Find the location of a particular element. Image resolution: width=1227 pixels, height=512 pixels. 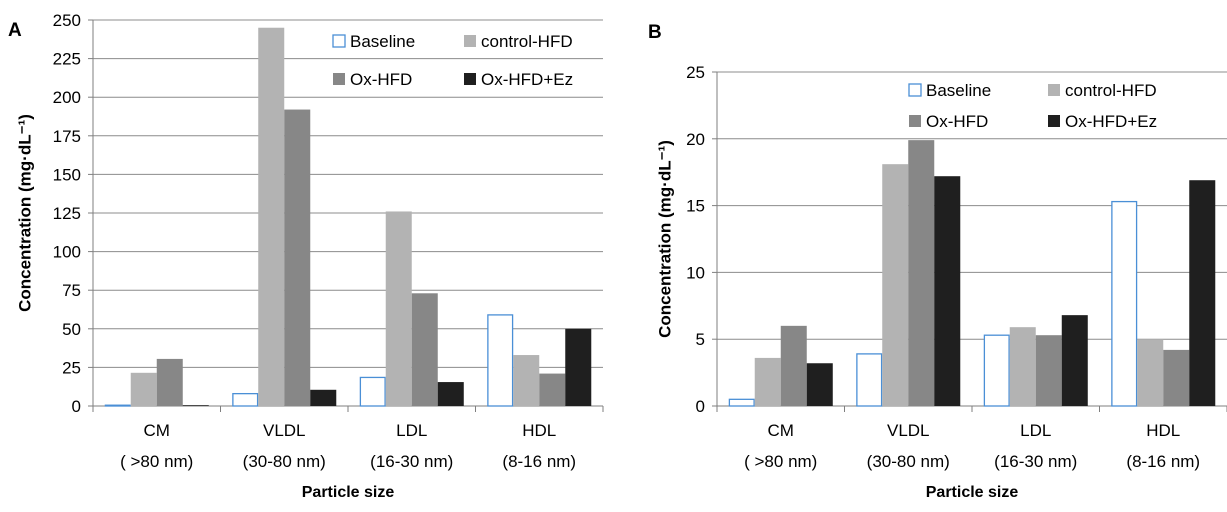

y-tick-label: 100 is located at coordinates (67, 252).